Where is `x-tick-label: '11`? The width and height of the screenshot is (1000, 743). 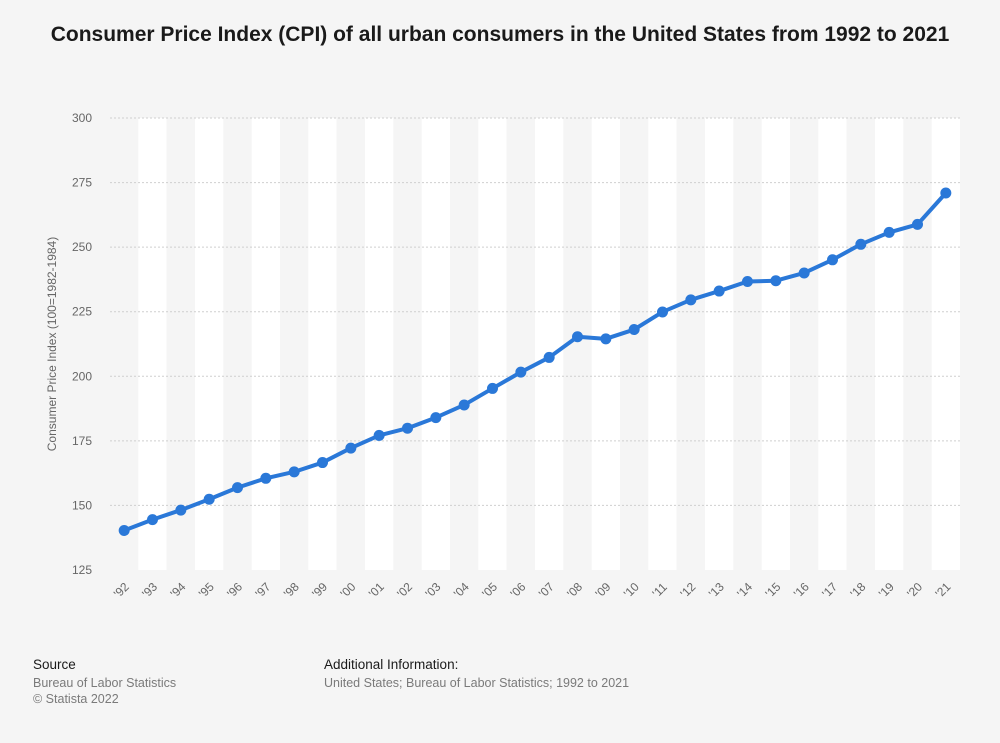
x-tick-label: '11 is located at coordinates (660, 590).